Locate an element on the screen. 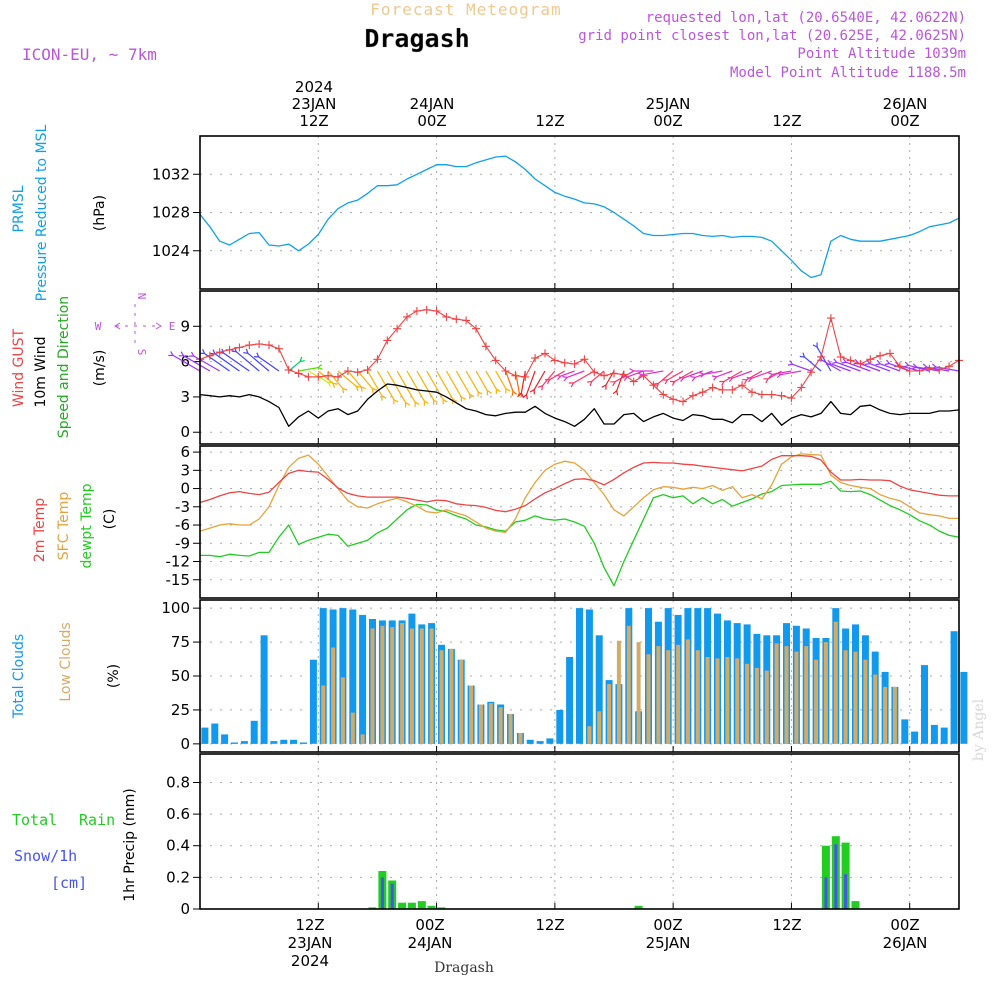  temperature-ytick-label: 0 is located at coordinates (185, 489).